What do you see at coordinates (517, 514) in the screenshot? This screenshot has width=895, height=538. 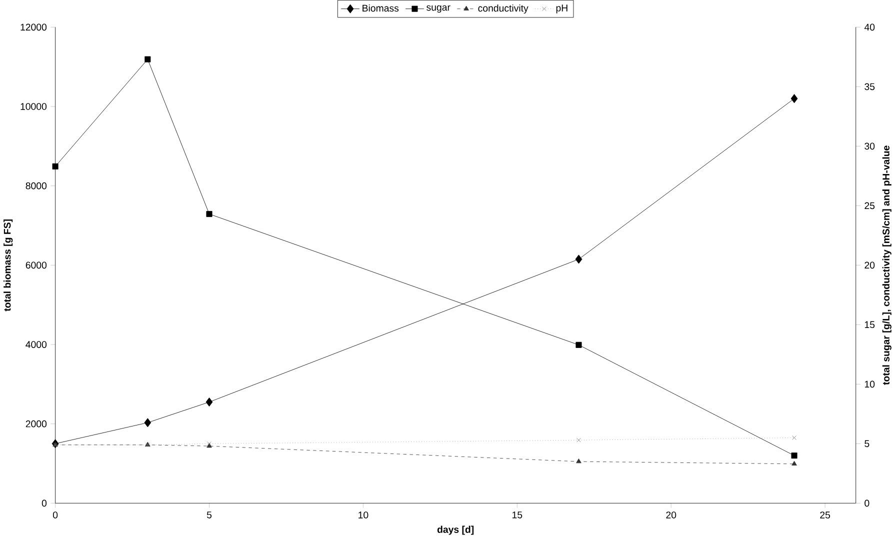 I see `x-tick-label: 15` at bounding box center [517, 514].